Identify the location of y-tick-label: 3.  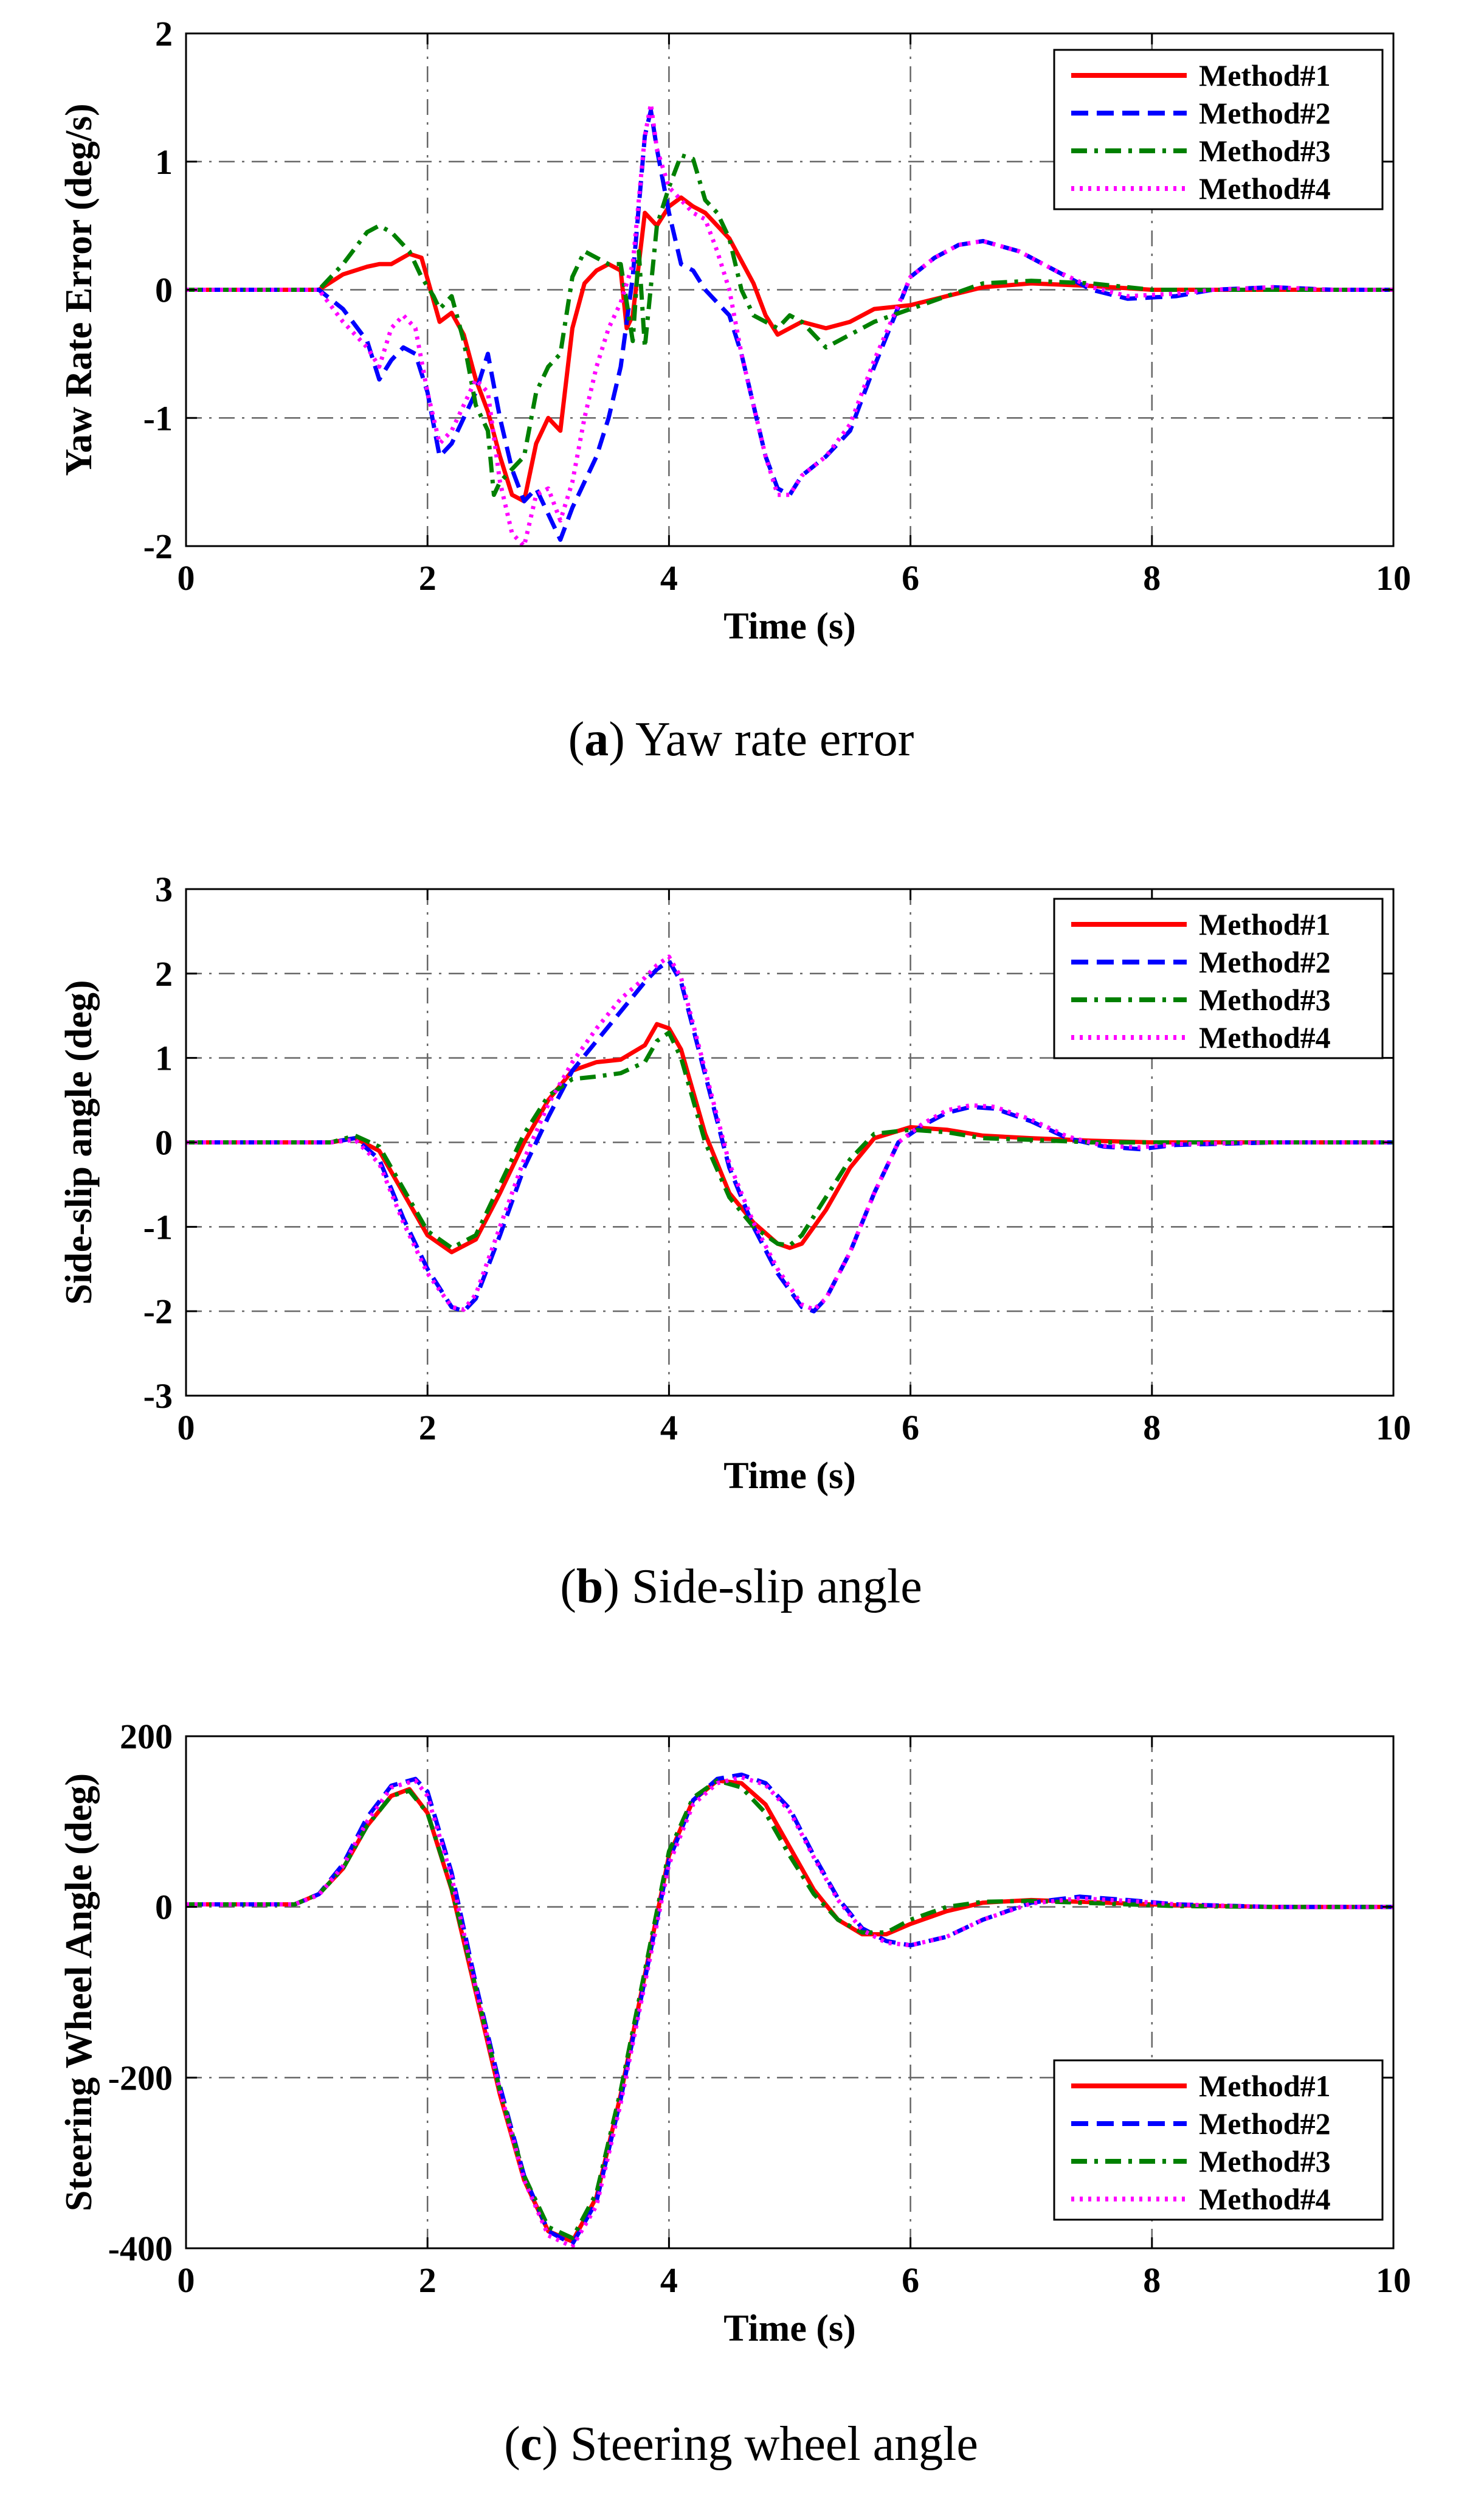
(164, 889).